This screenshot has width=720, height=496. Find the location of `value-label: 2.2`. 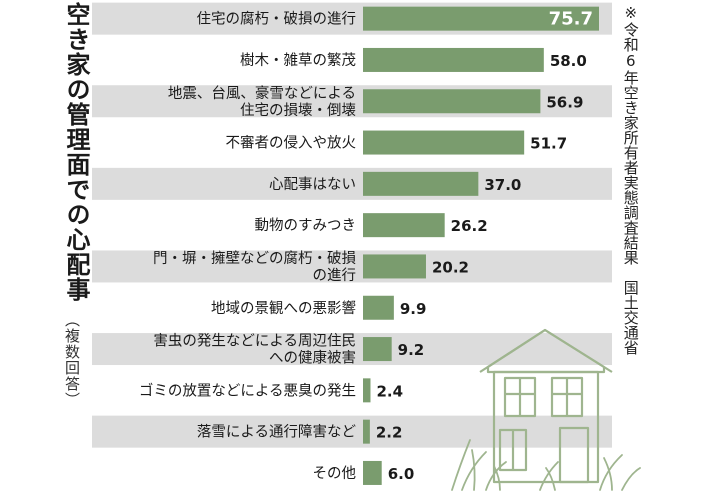

value-label: 2.2 is located at coordinates (389, 433).